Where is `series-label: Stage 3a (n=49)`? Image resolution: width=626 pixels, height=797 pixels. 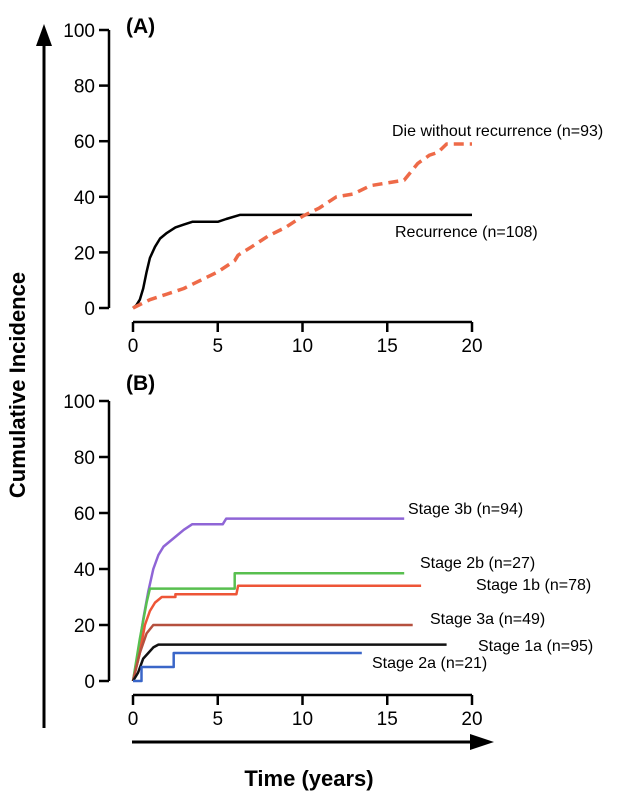
series-label: Stage 3a (n=49) is located at coordinates (487, 619).